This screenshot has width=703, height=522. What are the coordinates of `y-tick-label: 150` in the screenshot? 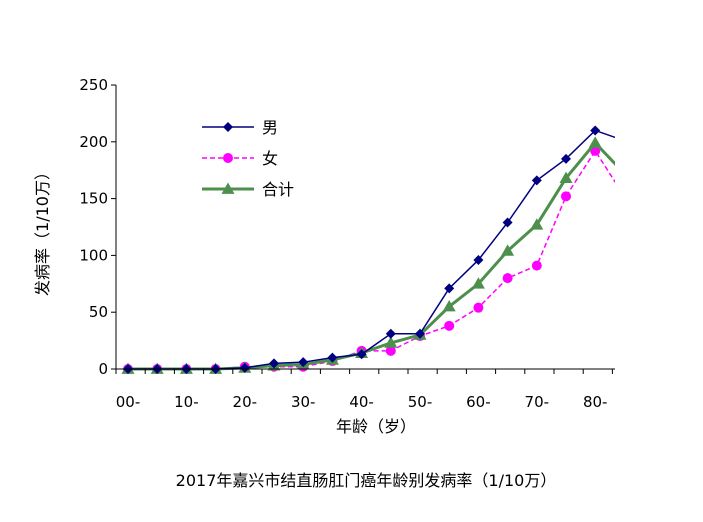 It's located at (93, 199).